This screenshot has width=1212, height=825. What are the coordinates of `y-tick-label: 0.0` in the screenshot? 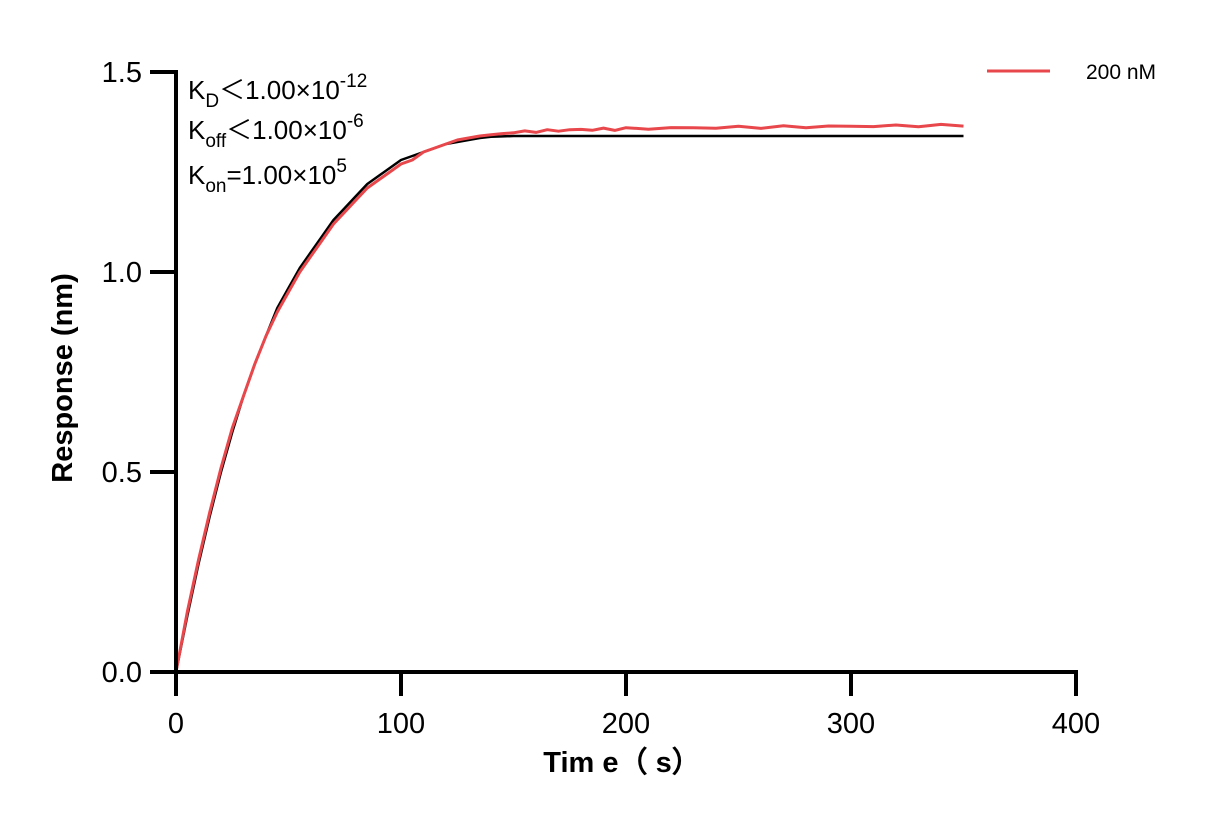 It's located at (122, 673).